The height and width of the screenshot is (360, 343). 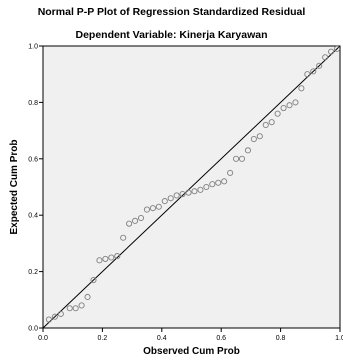 What do you see at coordinates (339, 338) in the screenshot?
I see `x-tick-label: 1.0` at bounding box center [339, 338].